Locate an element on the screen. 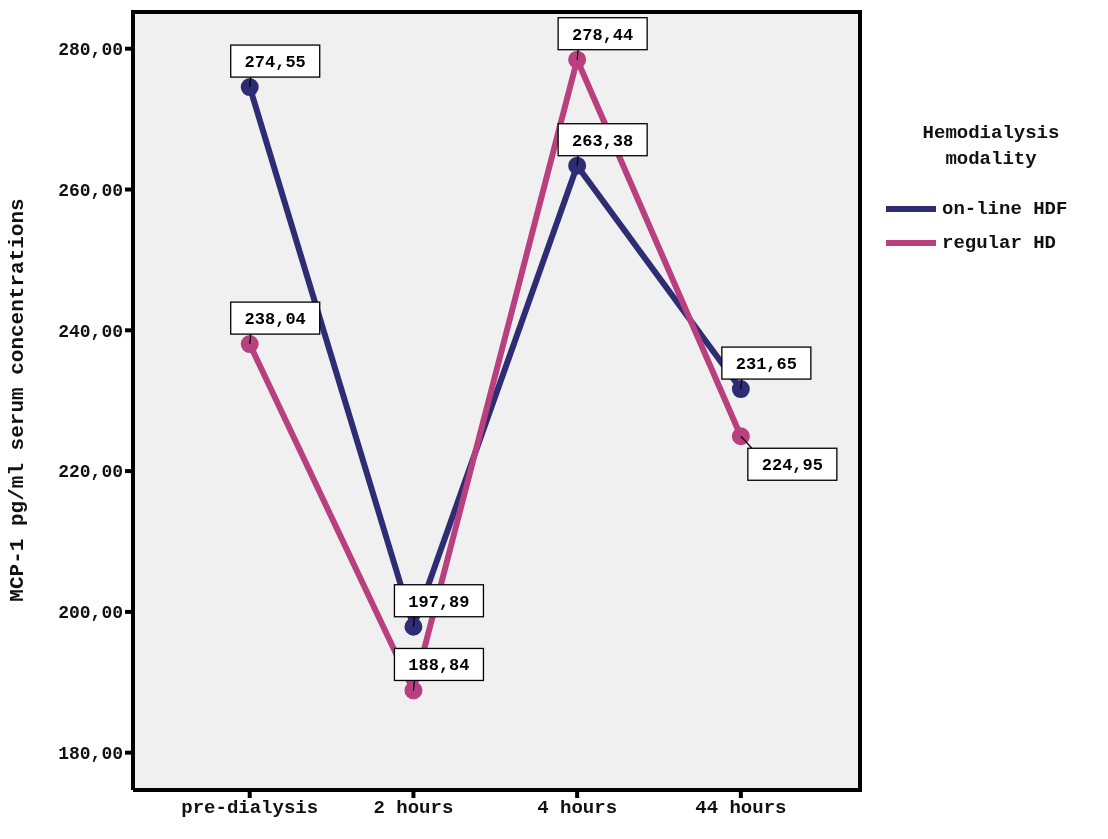  x-tick-label: 4 hours is located at coordinates (577, 808).